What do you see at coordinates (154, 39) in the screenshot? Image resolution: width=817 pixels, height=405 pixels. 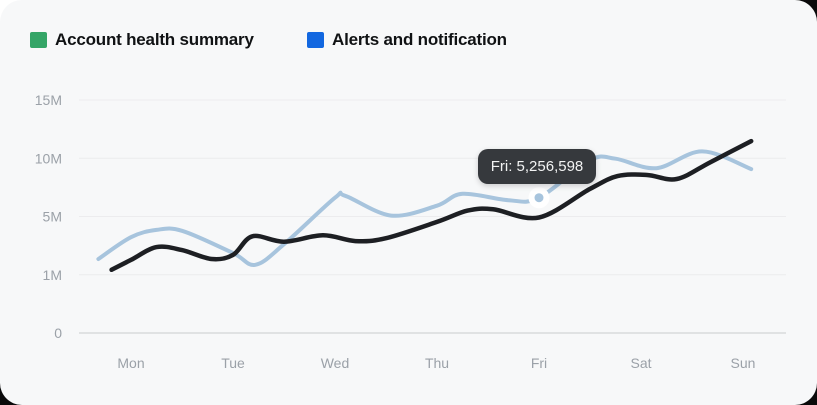 I see `legend-label-account-health: Account health summary` at bounding box center [154, 39].